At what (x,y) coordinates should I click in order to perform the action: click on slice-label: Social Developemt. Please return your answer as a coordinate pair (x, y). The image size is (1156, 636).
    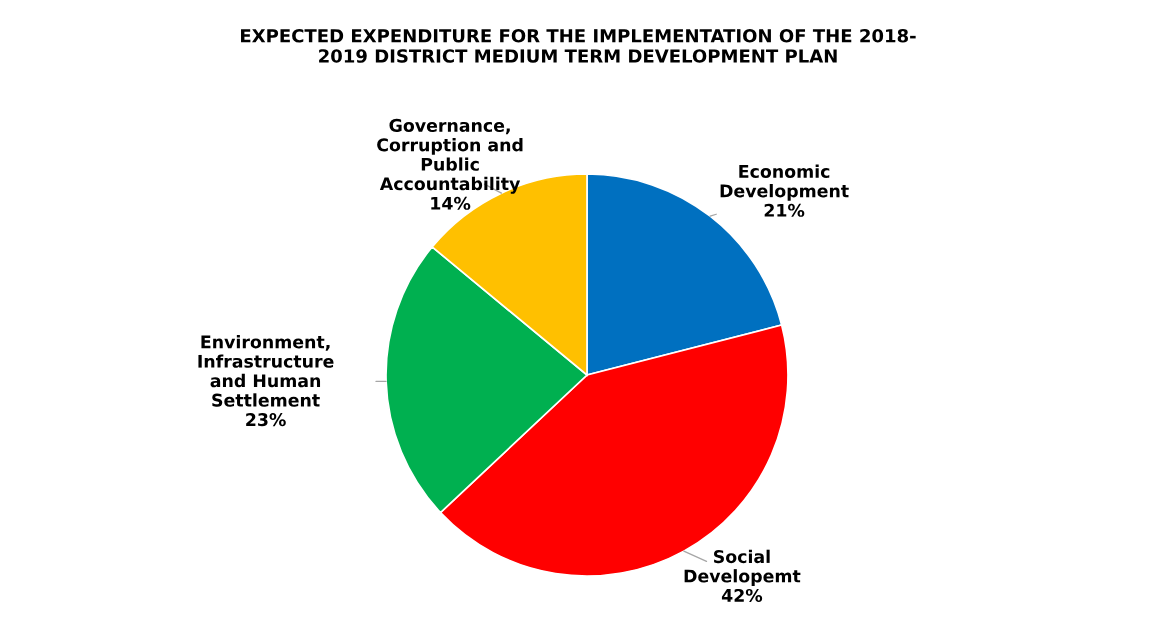
    Looking at the image, I should click on (742, 567).